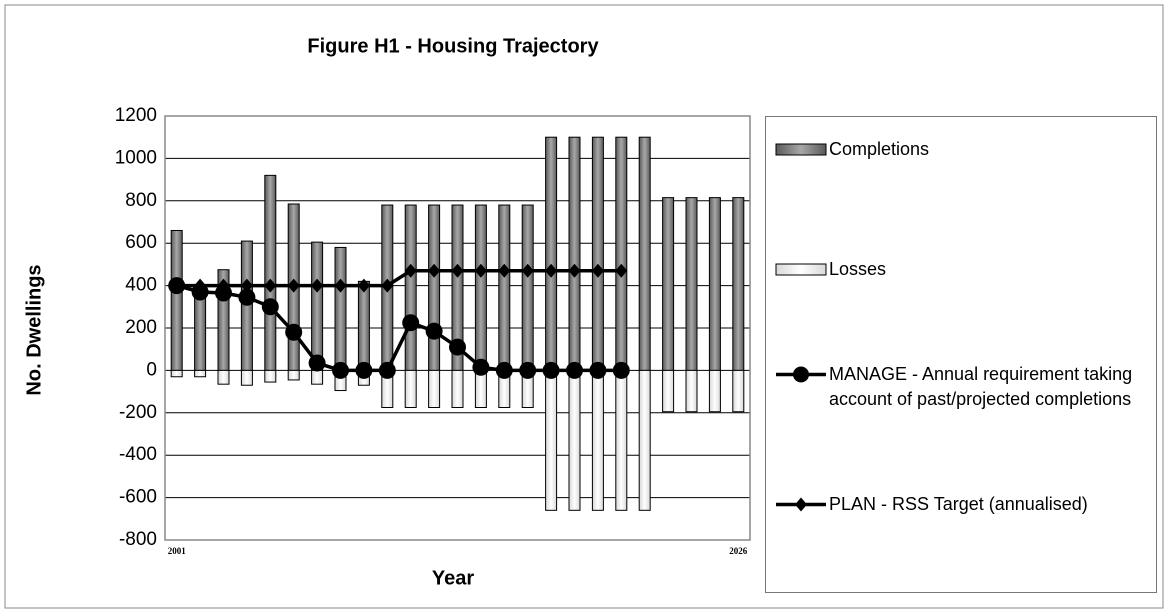 This screenshot has width=1168, height=615. Describe the element at coordinates (141, 285) in the screenshot. I see `y-tick-label: 400` at that location.